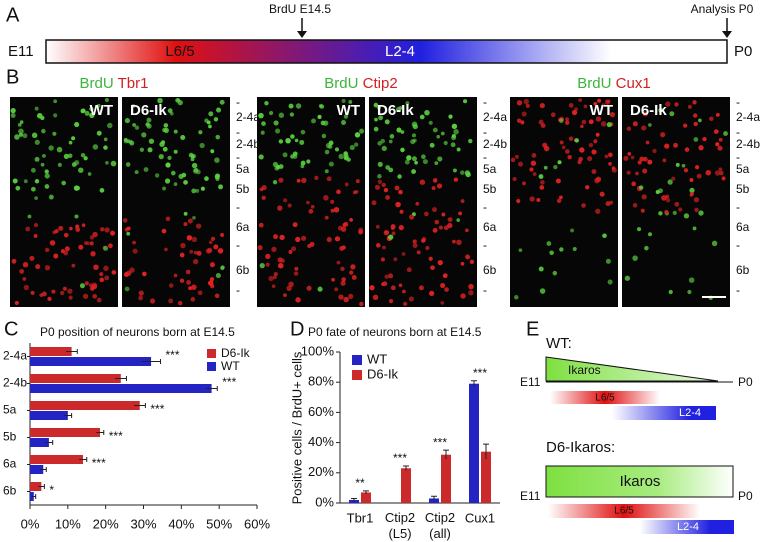 The height and width of the screenshot is (542, 765). What do you see at coordinates (30, 523) in the screenshot?
I see `x-tick-label: 0%` at bounding box center [30, 523].